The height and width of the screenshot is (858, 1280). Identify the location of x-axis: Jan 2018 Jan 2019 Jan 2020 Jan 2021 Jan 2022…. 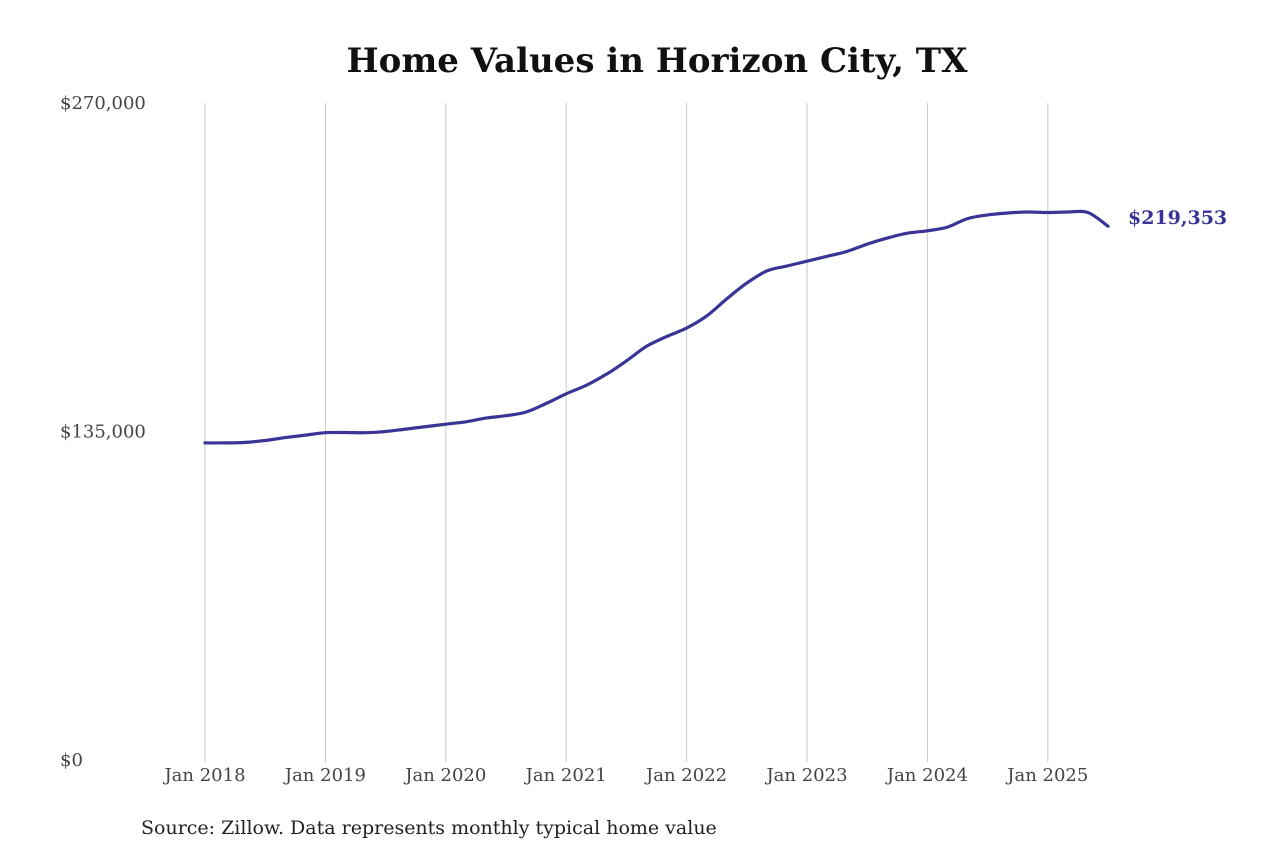
(625, 775).